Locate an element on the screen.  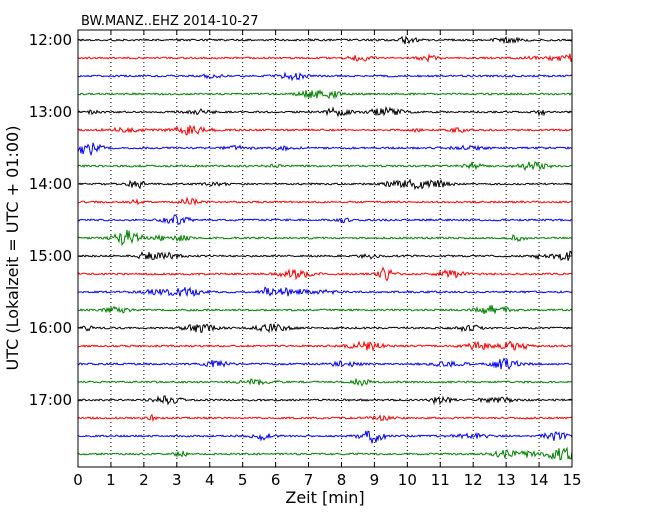
chart-title: BW.MANZ..EHZ 2014-10-27 is located at coordinates (170, 21).